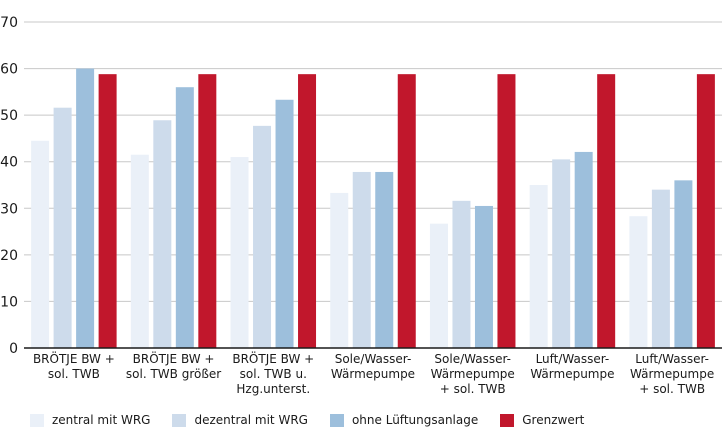 The height and width of the screenshot is (431, 727). I want to click on x-tick-label: BRÖTJE BW + sol. TWB u. Hzg.unterst., so click(273, 373).